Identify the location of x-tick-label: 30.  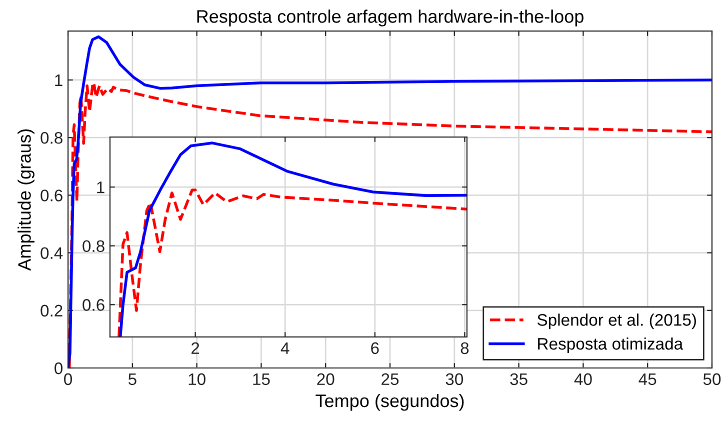
(455, 379).